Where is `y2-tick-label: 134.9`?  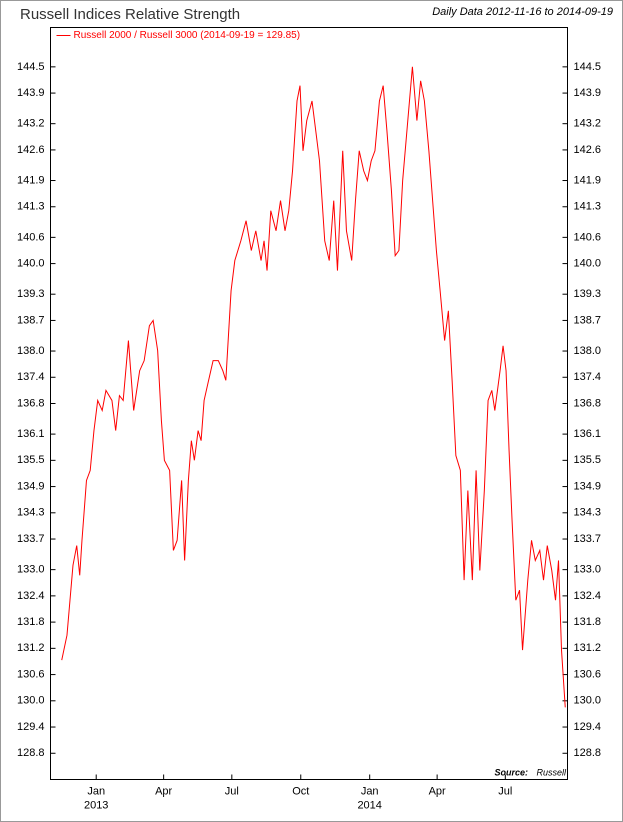
y2-tick-label: 134.9 is located at coordinates (588, 486).